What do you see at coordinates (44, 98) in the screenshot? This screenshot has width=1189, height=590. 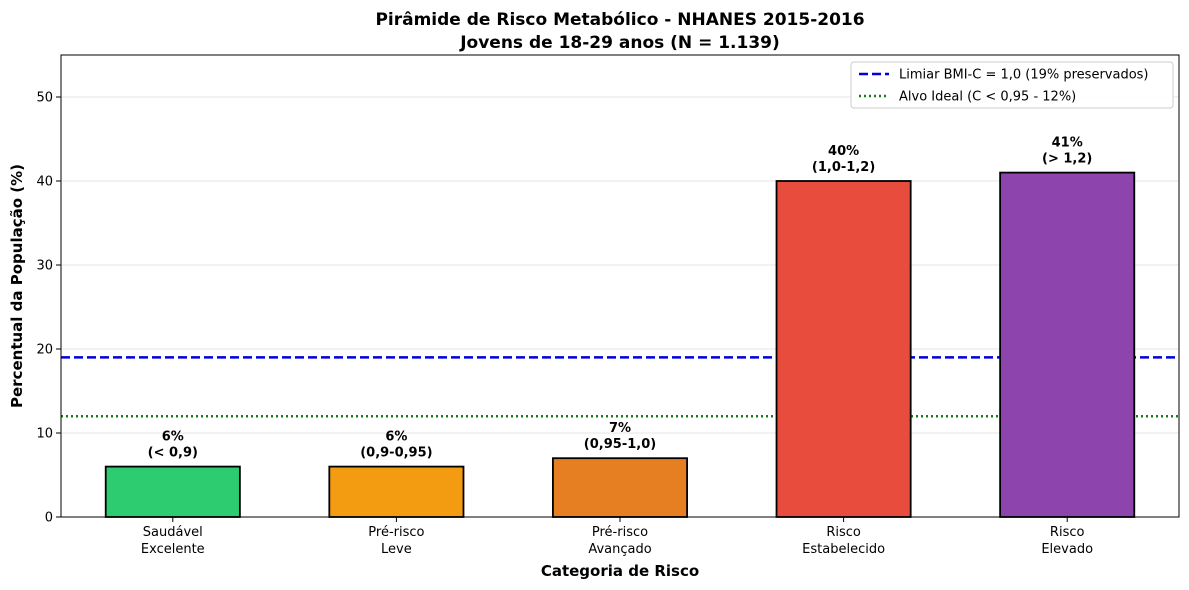 I see `y-tick-label: 50` at bounding box center [44, 98].